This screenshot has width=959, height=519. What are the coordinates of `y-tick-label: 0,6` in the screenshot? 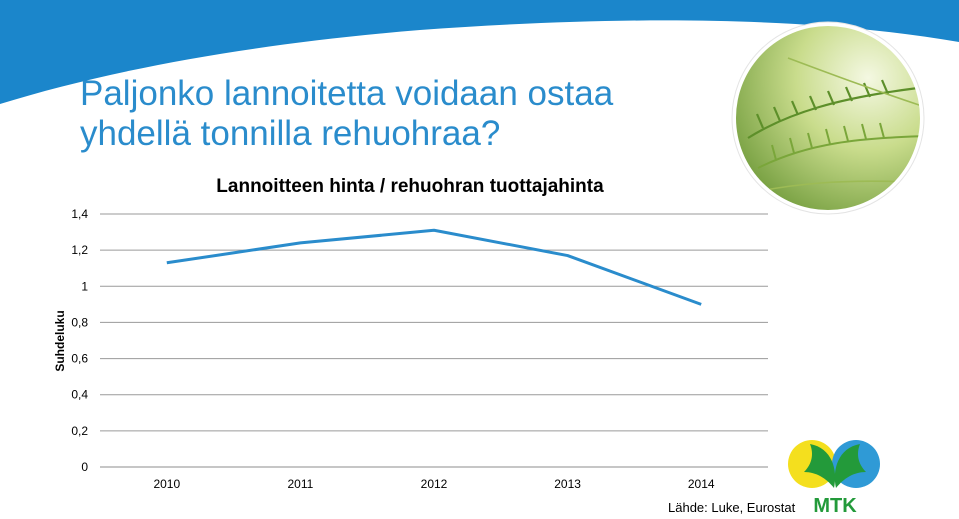 It's located at (79, 359).